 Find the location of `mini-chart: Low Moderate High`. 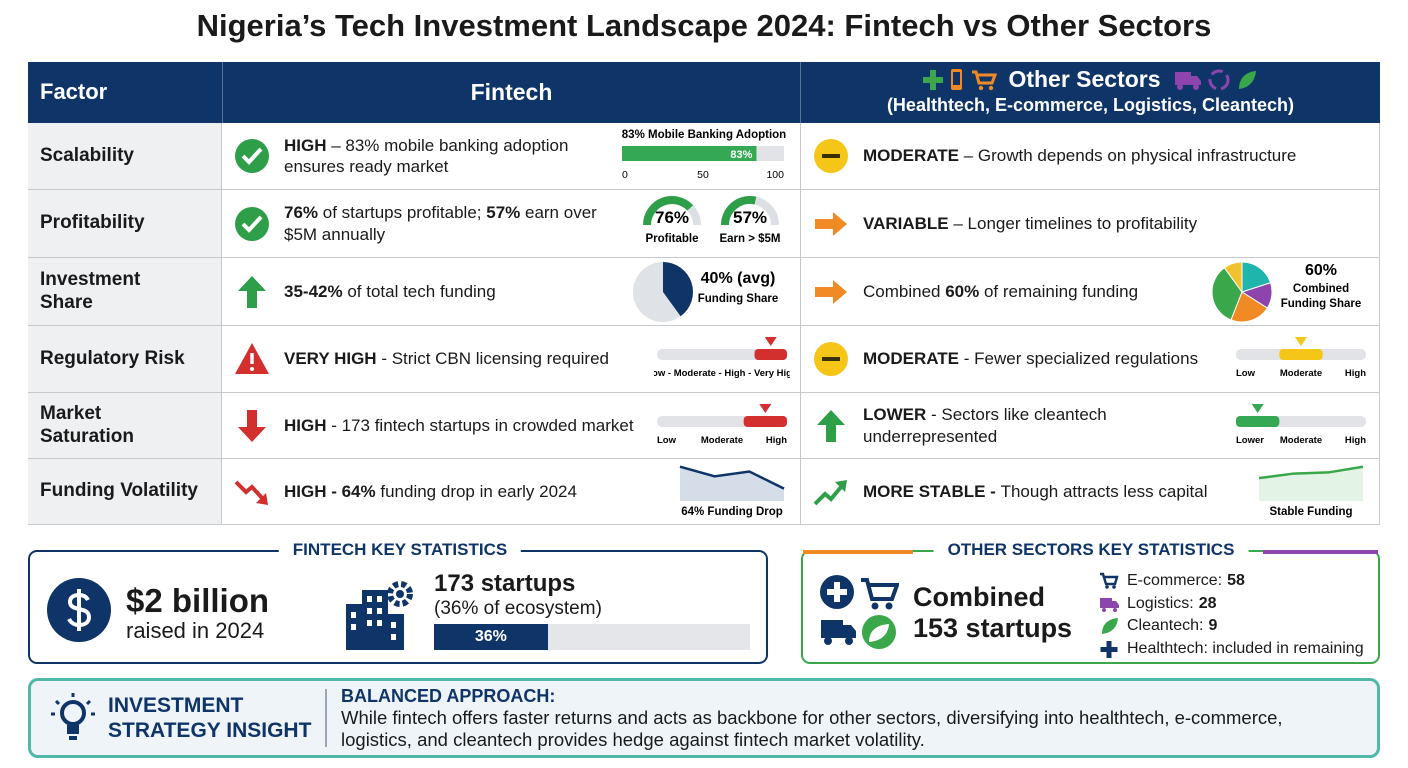

mini-chart: Low Moderate High is located at coordinates (1301, 359).